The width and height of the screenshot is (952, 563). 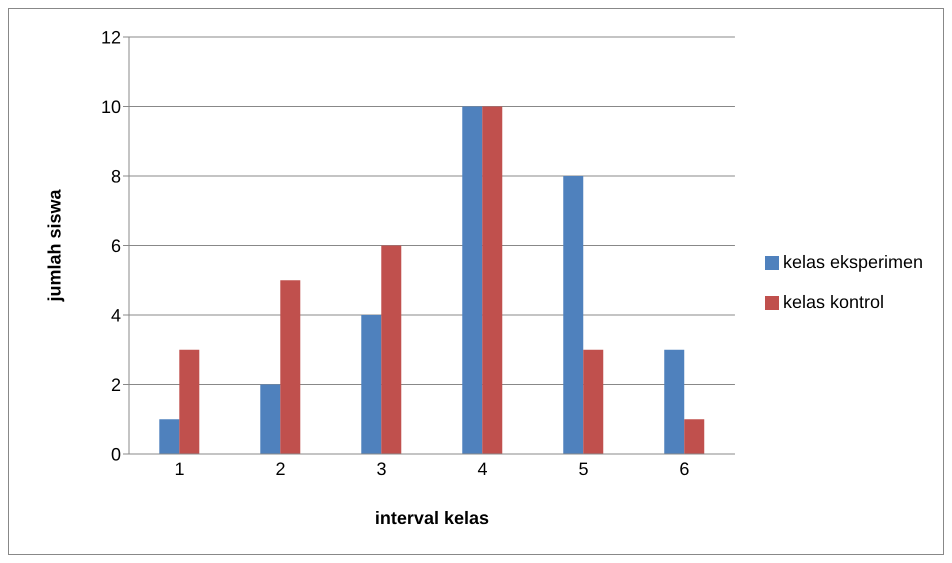 I want to click on y-tick-label: 8, so click(x=115, y=176).